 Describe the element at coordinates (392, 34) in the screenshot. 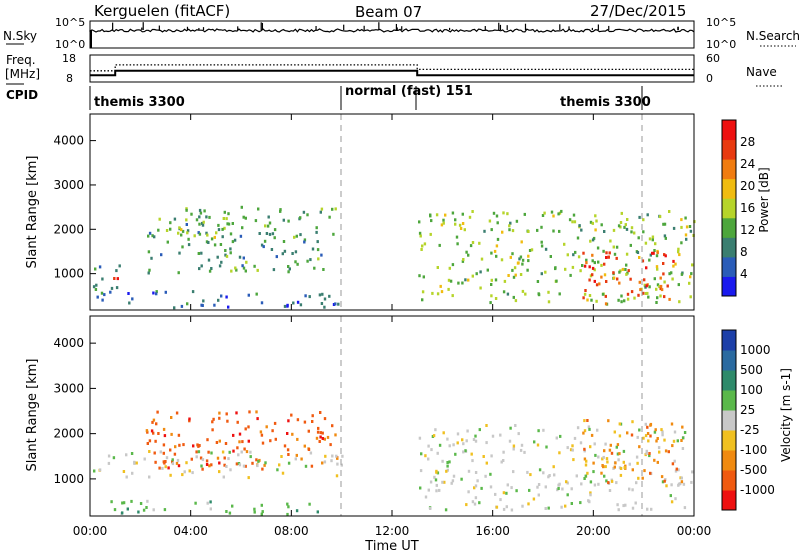

I see `noise-panel-frame` at that location.